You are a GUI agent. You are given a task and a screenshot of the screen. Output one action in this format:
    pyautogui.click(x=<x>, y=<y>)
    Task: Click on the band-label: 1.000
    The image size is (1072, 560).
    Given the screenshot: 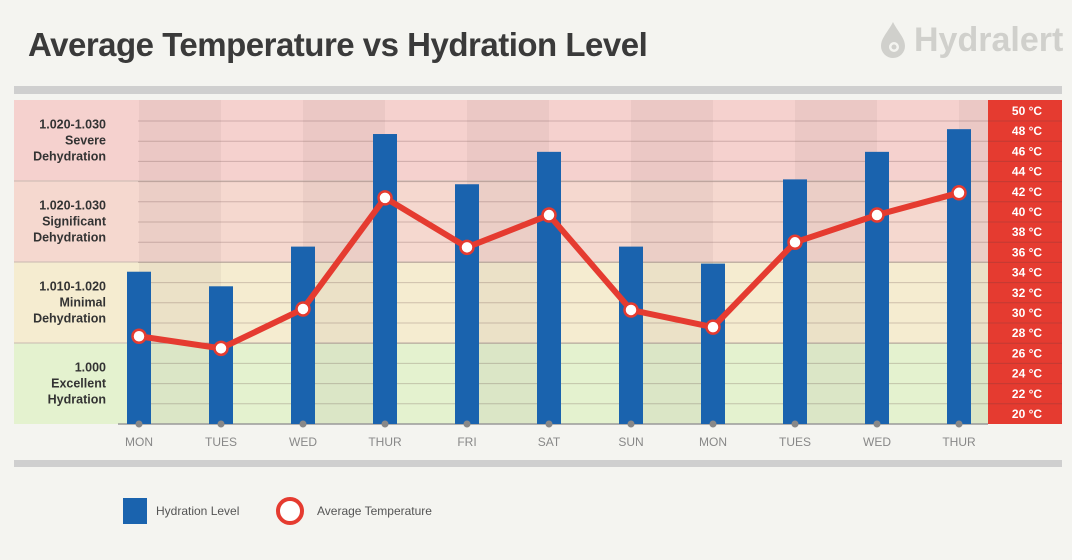 What is the action you would take?
    pyautogui.click(x=90, y=368)
    